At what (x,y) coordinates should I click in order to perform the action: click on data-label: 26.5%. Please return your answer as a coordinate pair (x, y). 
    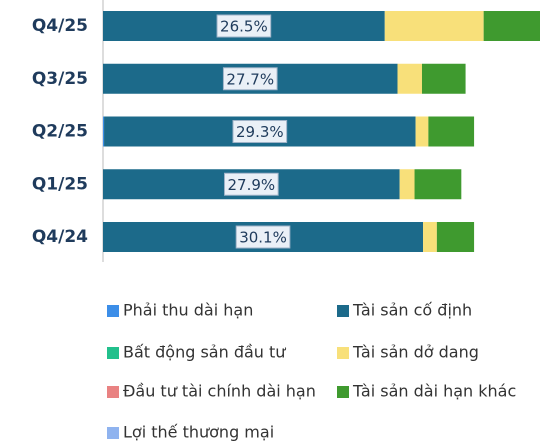
    Looking at the image, I should click on (244, 27).